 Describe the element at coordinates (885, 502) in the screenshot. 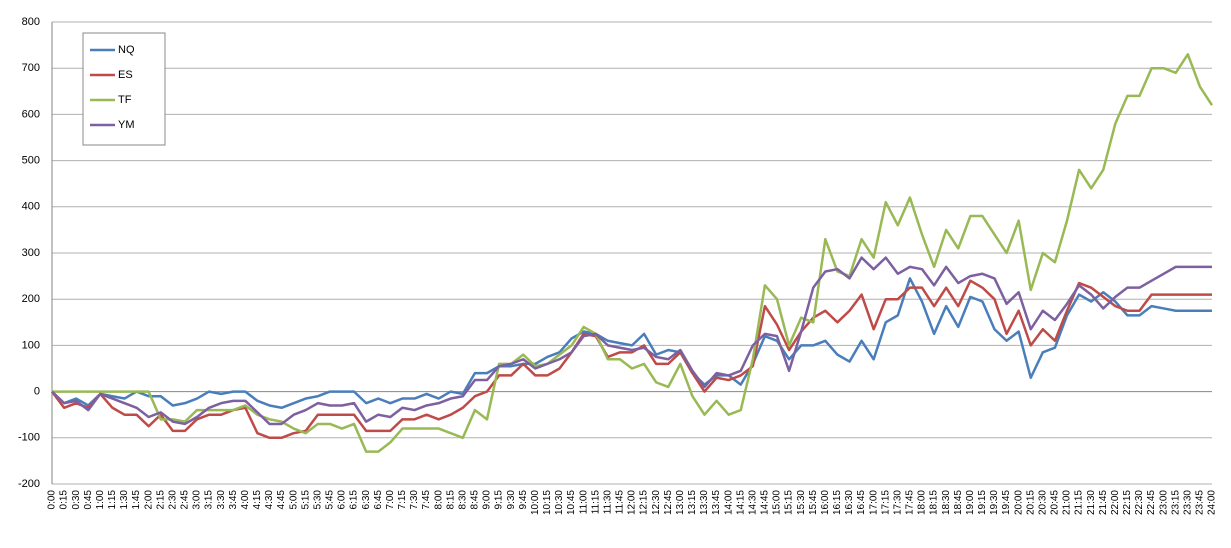

I see `x-tick-label: 17:15` at that location.